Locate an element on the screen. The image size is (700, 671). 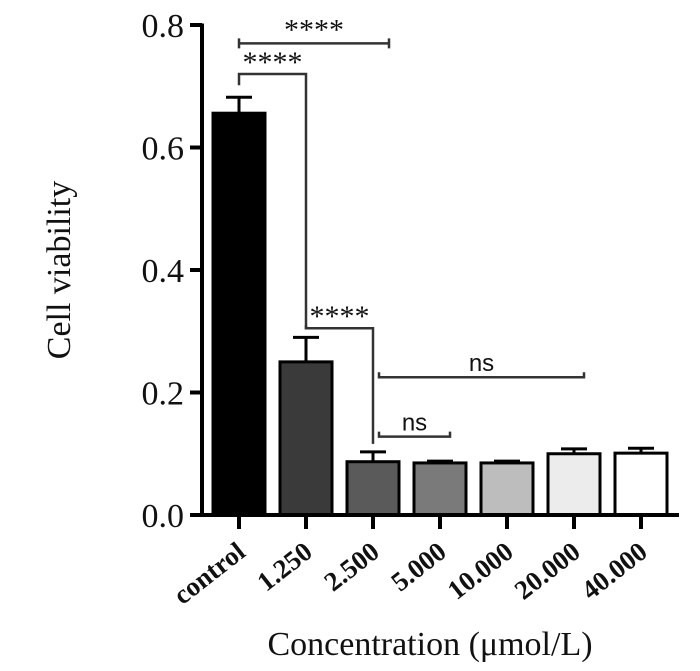
x-tick-label: 20.000 is located at coordinates (547, 570).